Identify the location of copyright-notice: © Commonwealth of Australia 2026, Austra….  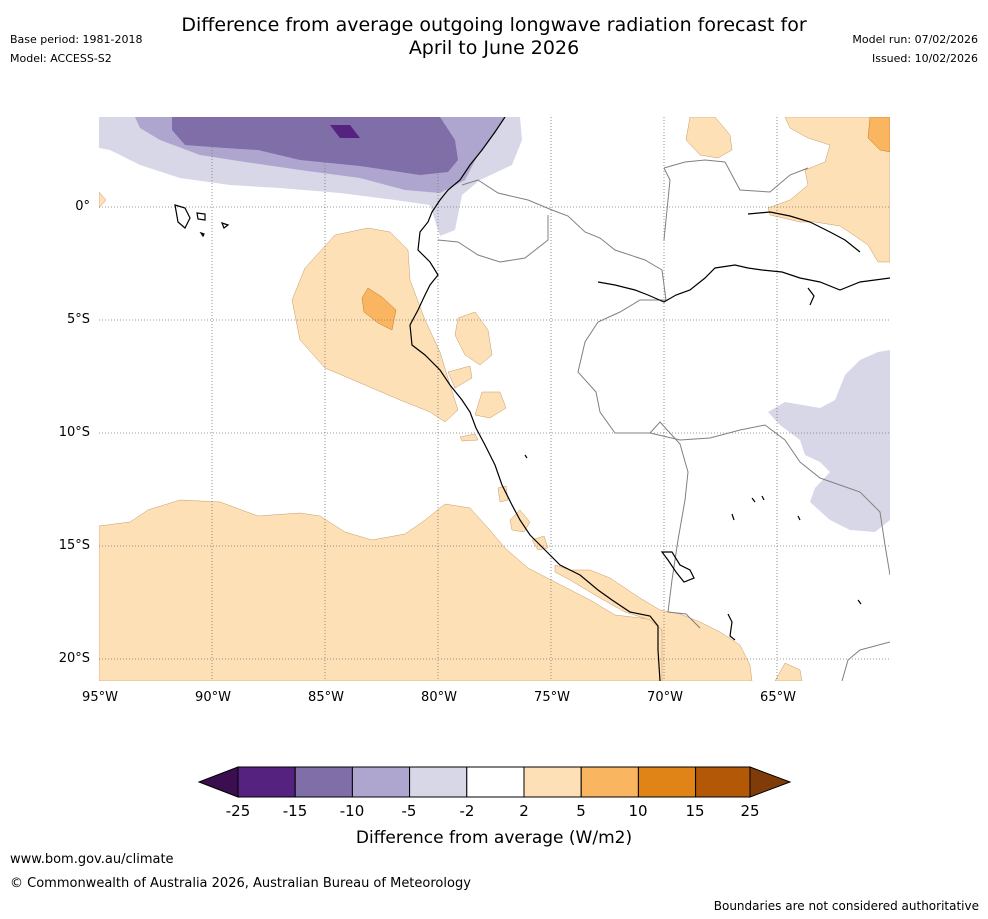
(240, 883).